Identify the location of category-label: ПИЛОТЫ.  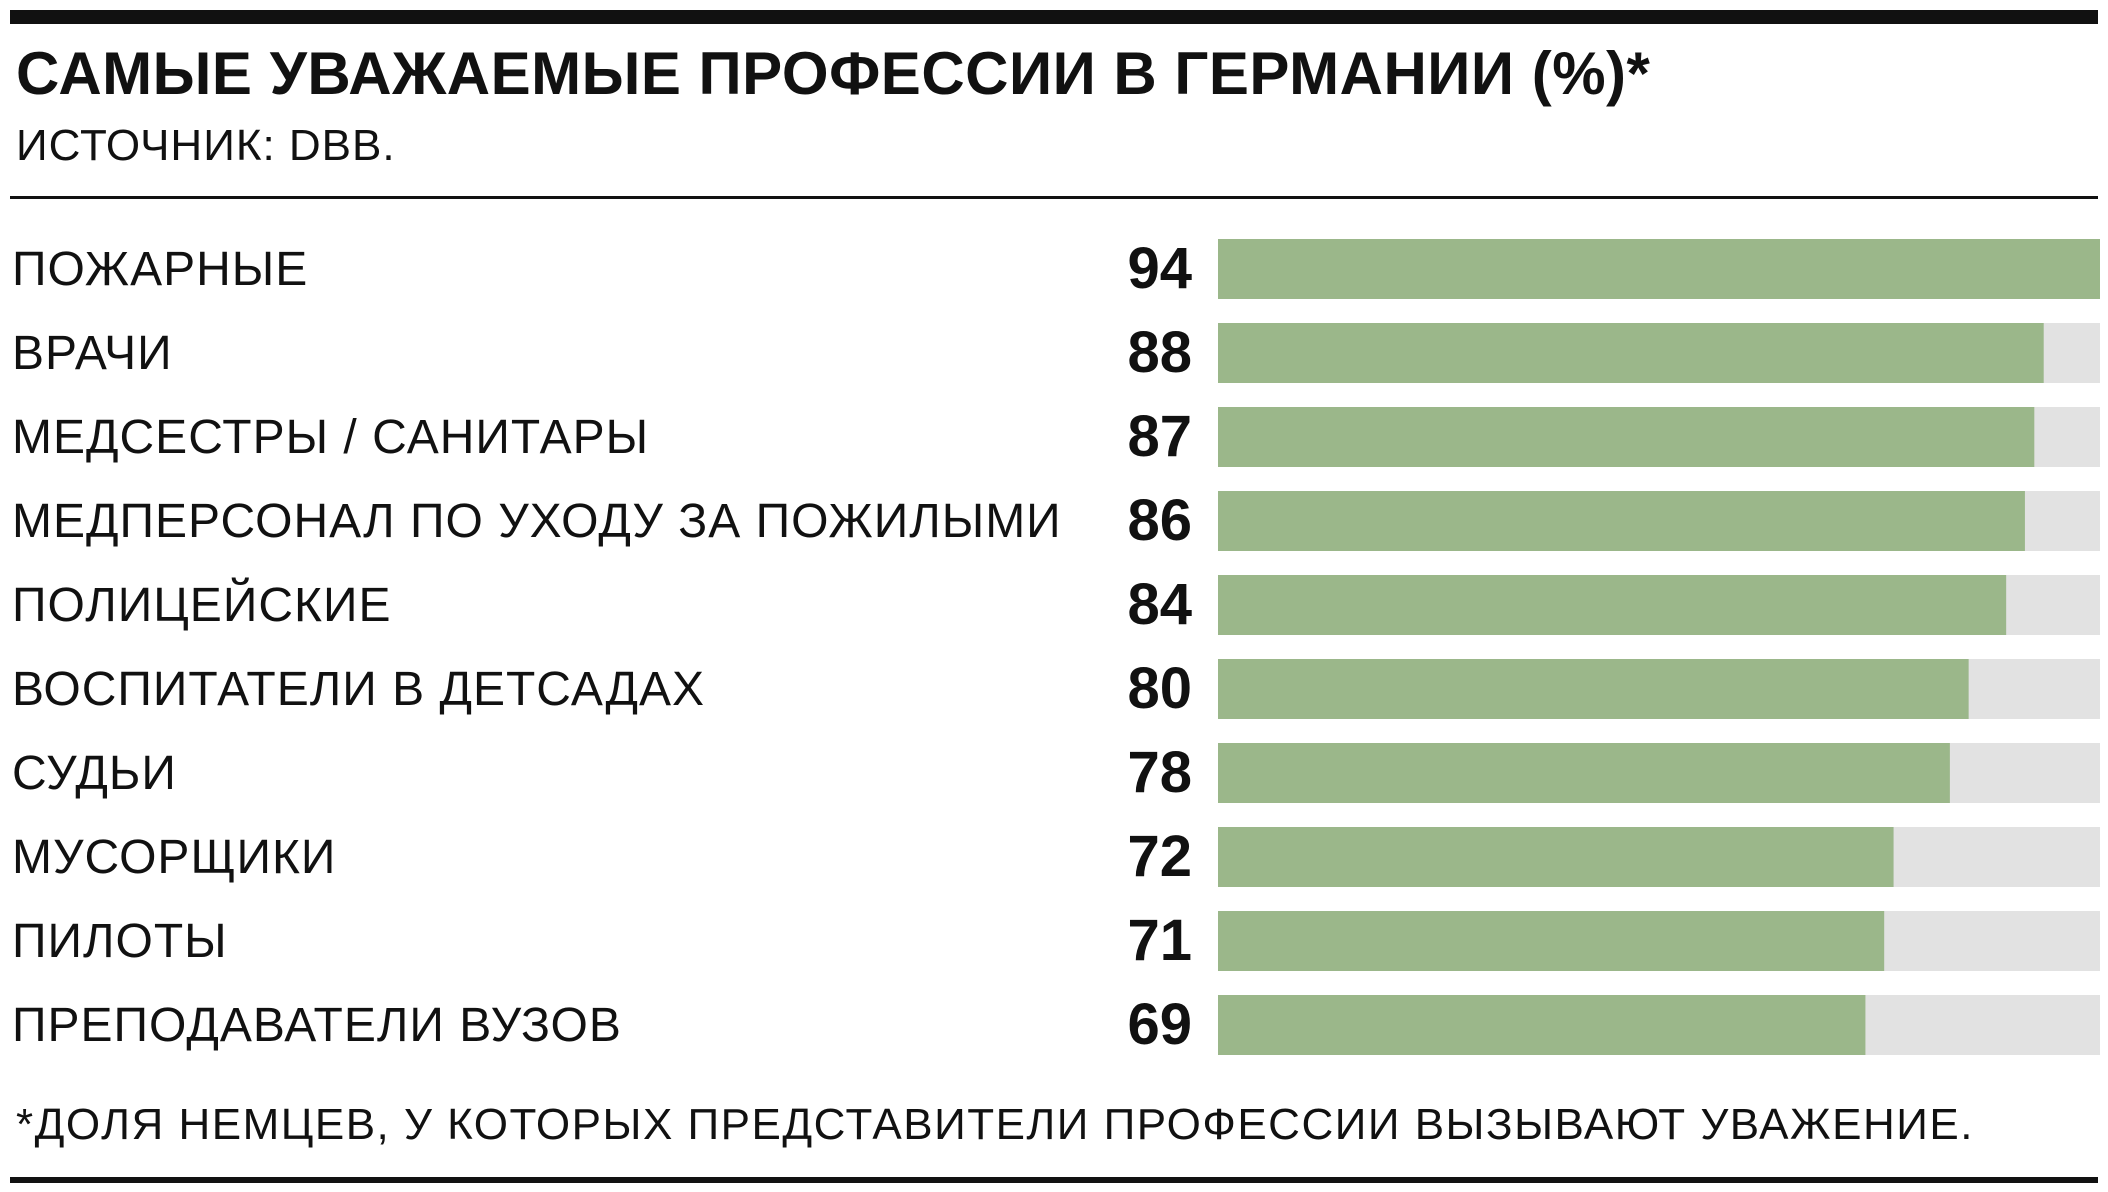
(120, 941).